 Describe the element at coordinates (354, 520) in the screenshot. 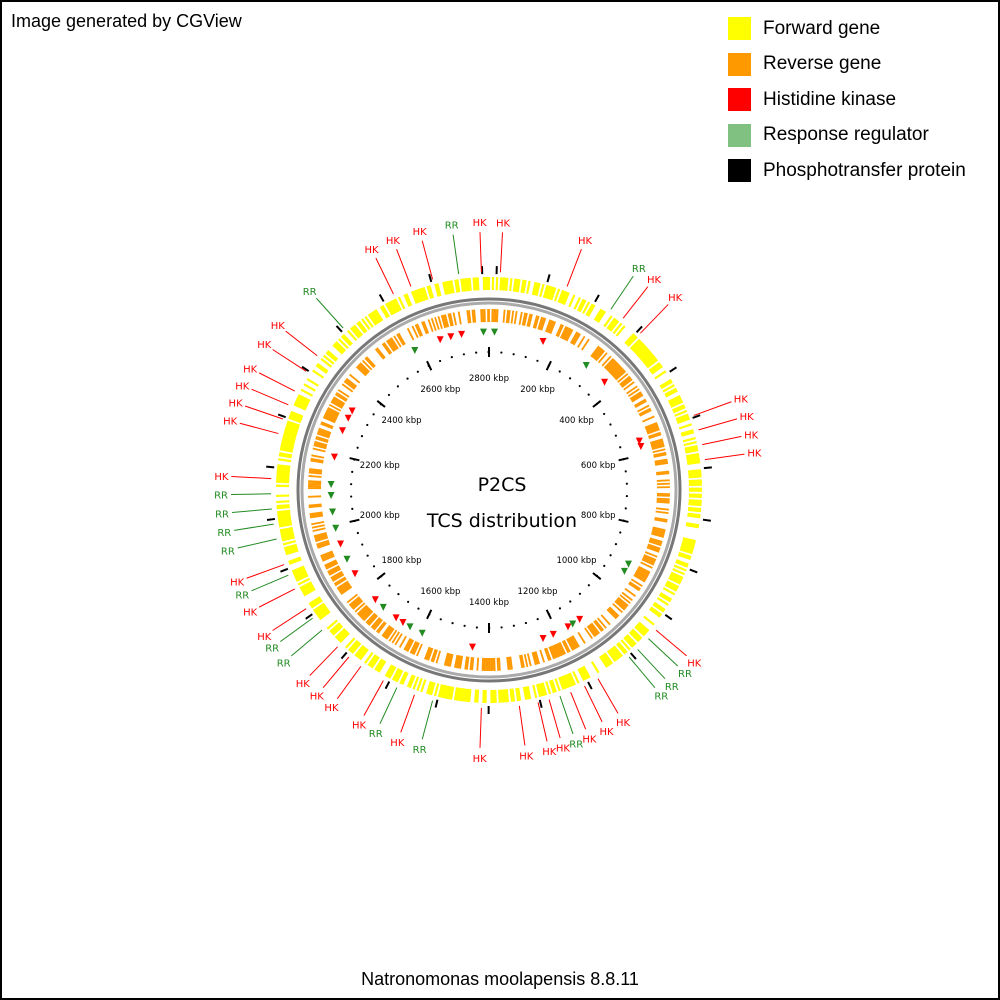

I see `ruler-major-tick` at that location.